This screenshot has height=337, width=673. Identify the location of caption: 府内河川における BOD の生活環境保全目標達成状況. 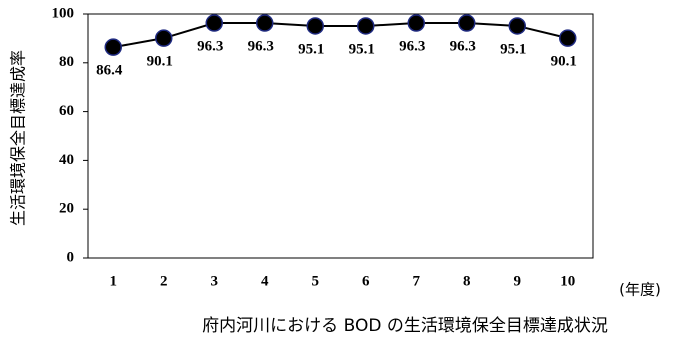
(405, 326).